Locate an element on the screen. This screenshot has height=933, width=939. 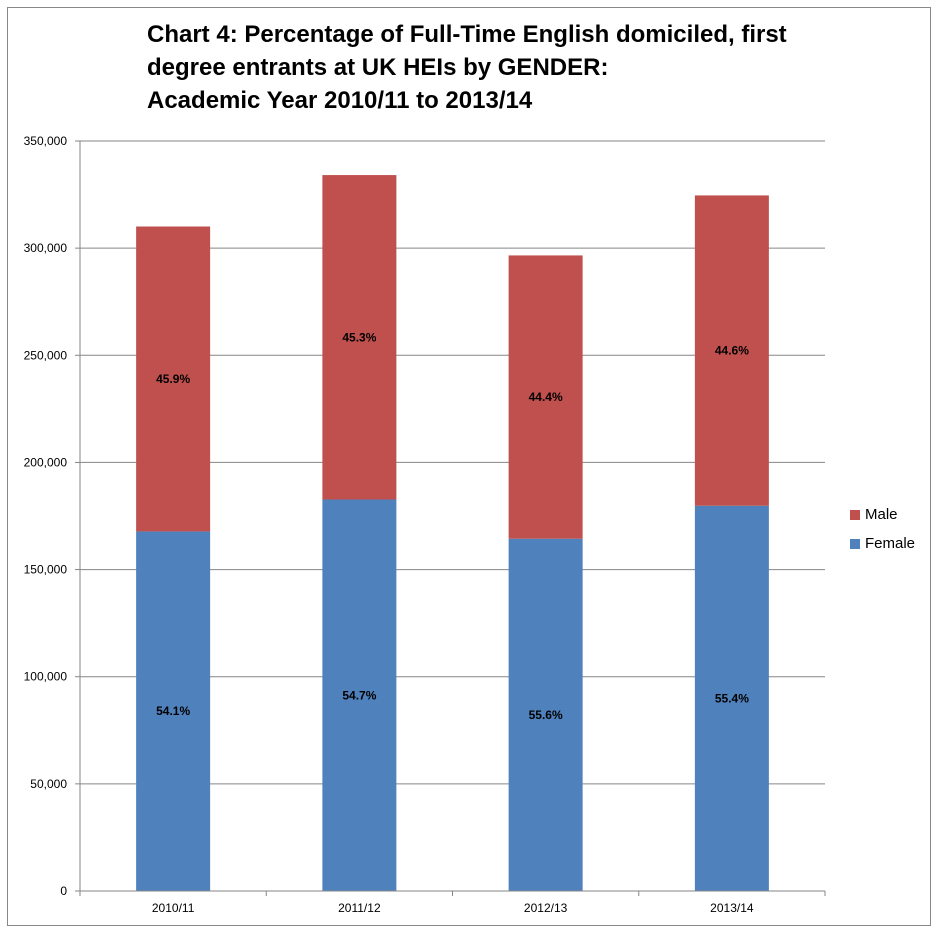
legend-label-male: Male is located at coordinates (881, 514).